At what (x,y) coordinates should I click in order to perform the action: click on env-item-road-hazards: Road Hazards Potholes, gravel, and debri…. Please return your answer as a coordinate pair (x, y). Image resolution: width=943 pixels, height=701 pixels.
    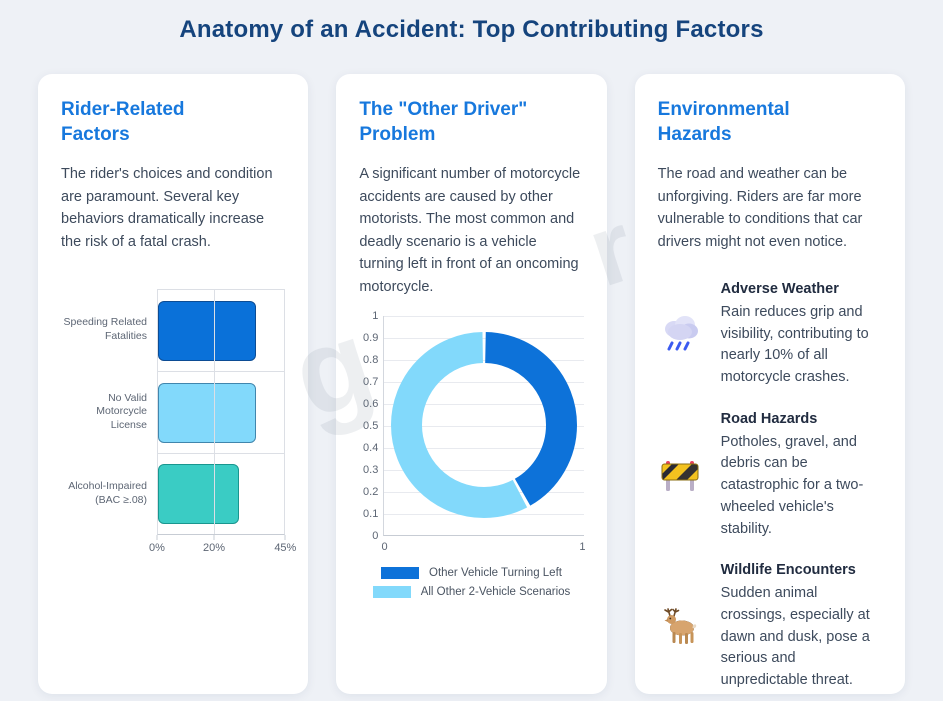
    Looking at the image, I should click on (770, 475).